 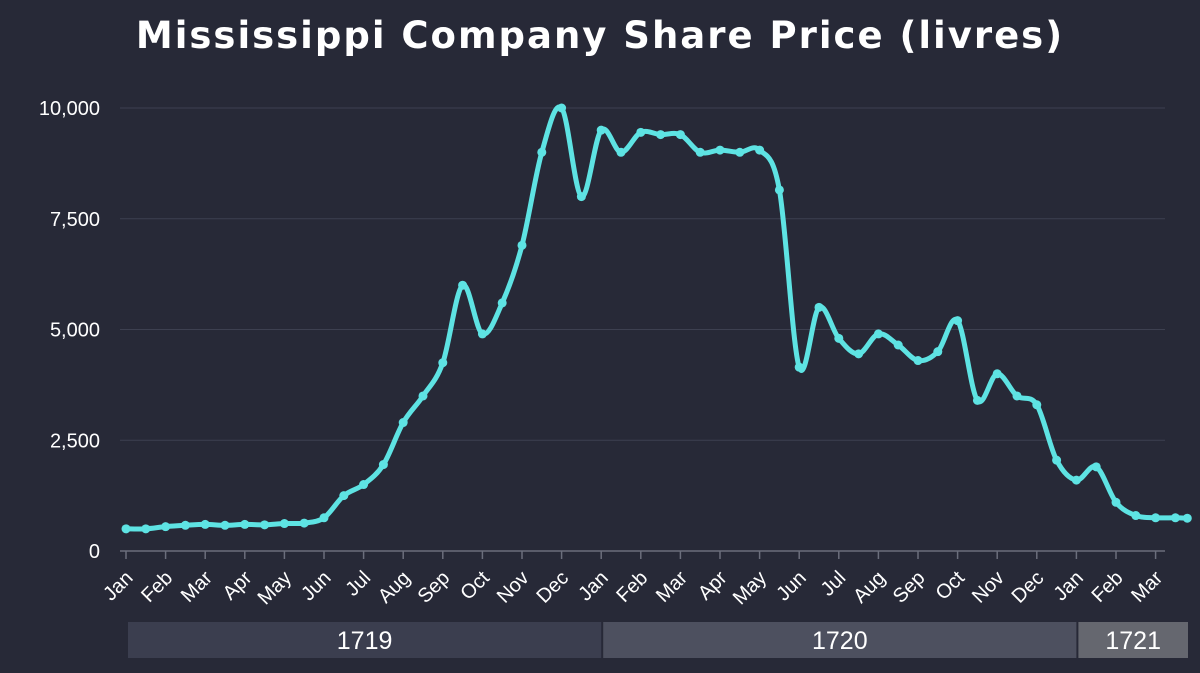 What do you see at coordinates (75, 441) in the screenshot?
I see `y-tick-label: 2,500` at bounding box center [75, 441].